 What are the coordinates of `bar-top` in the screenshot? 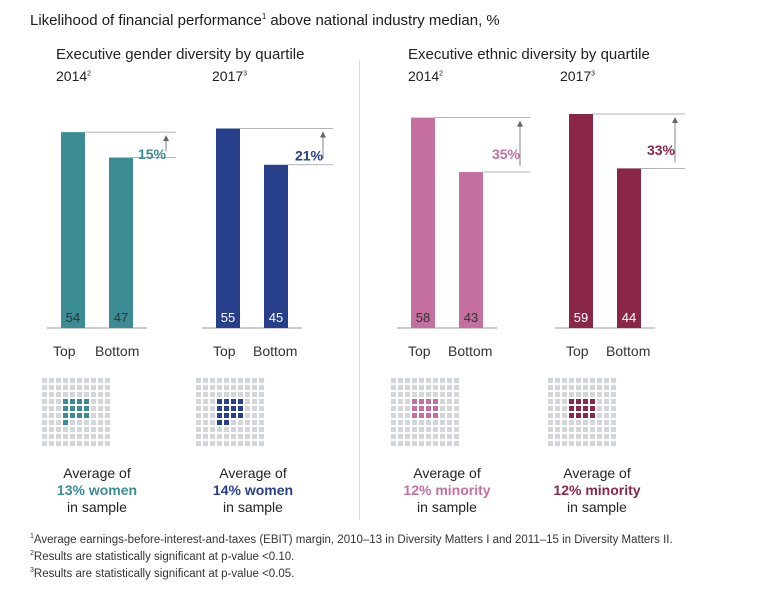 It's located at (581, 221).